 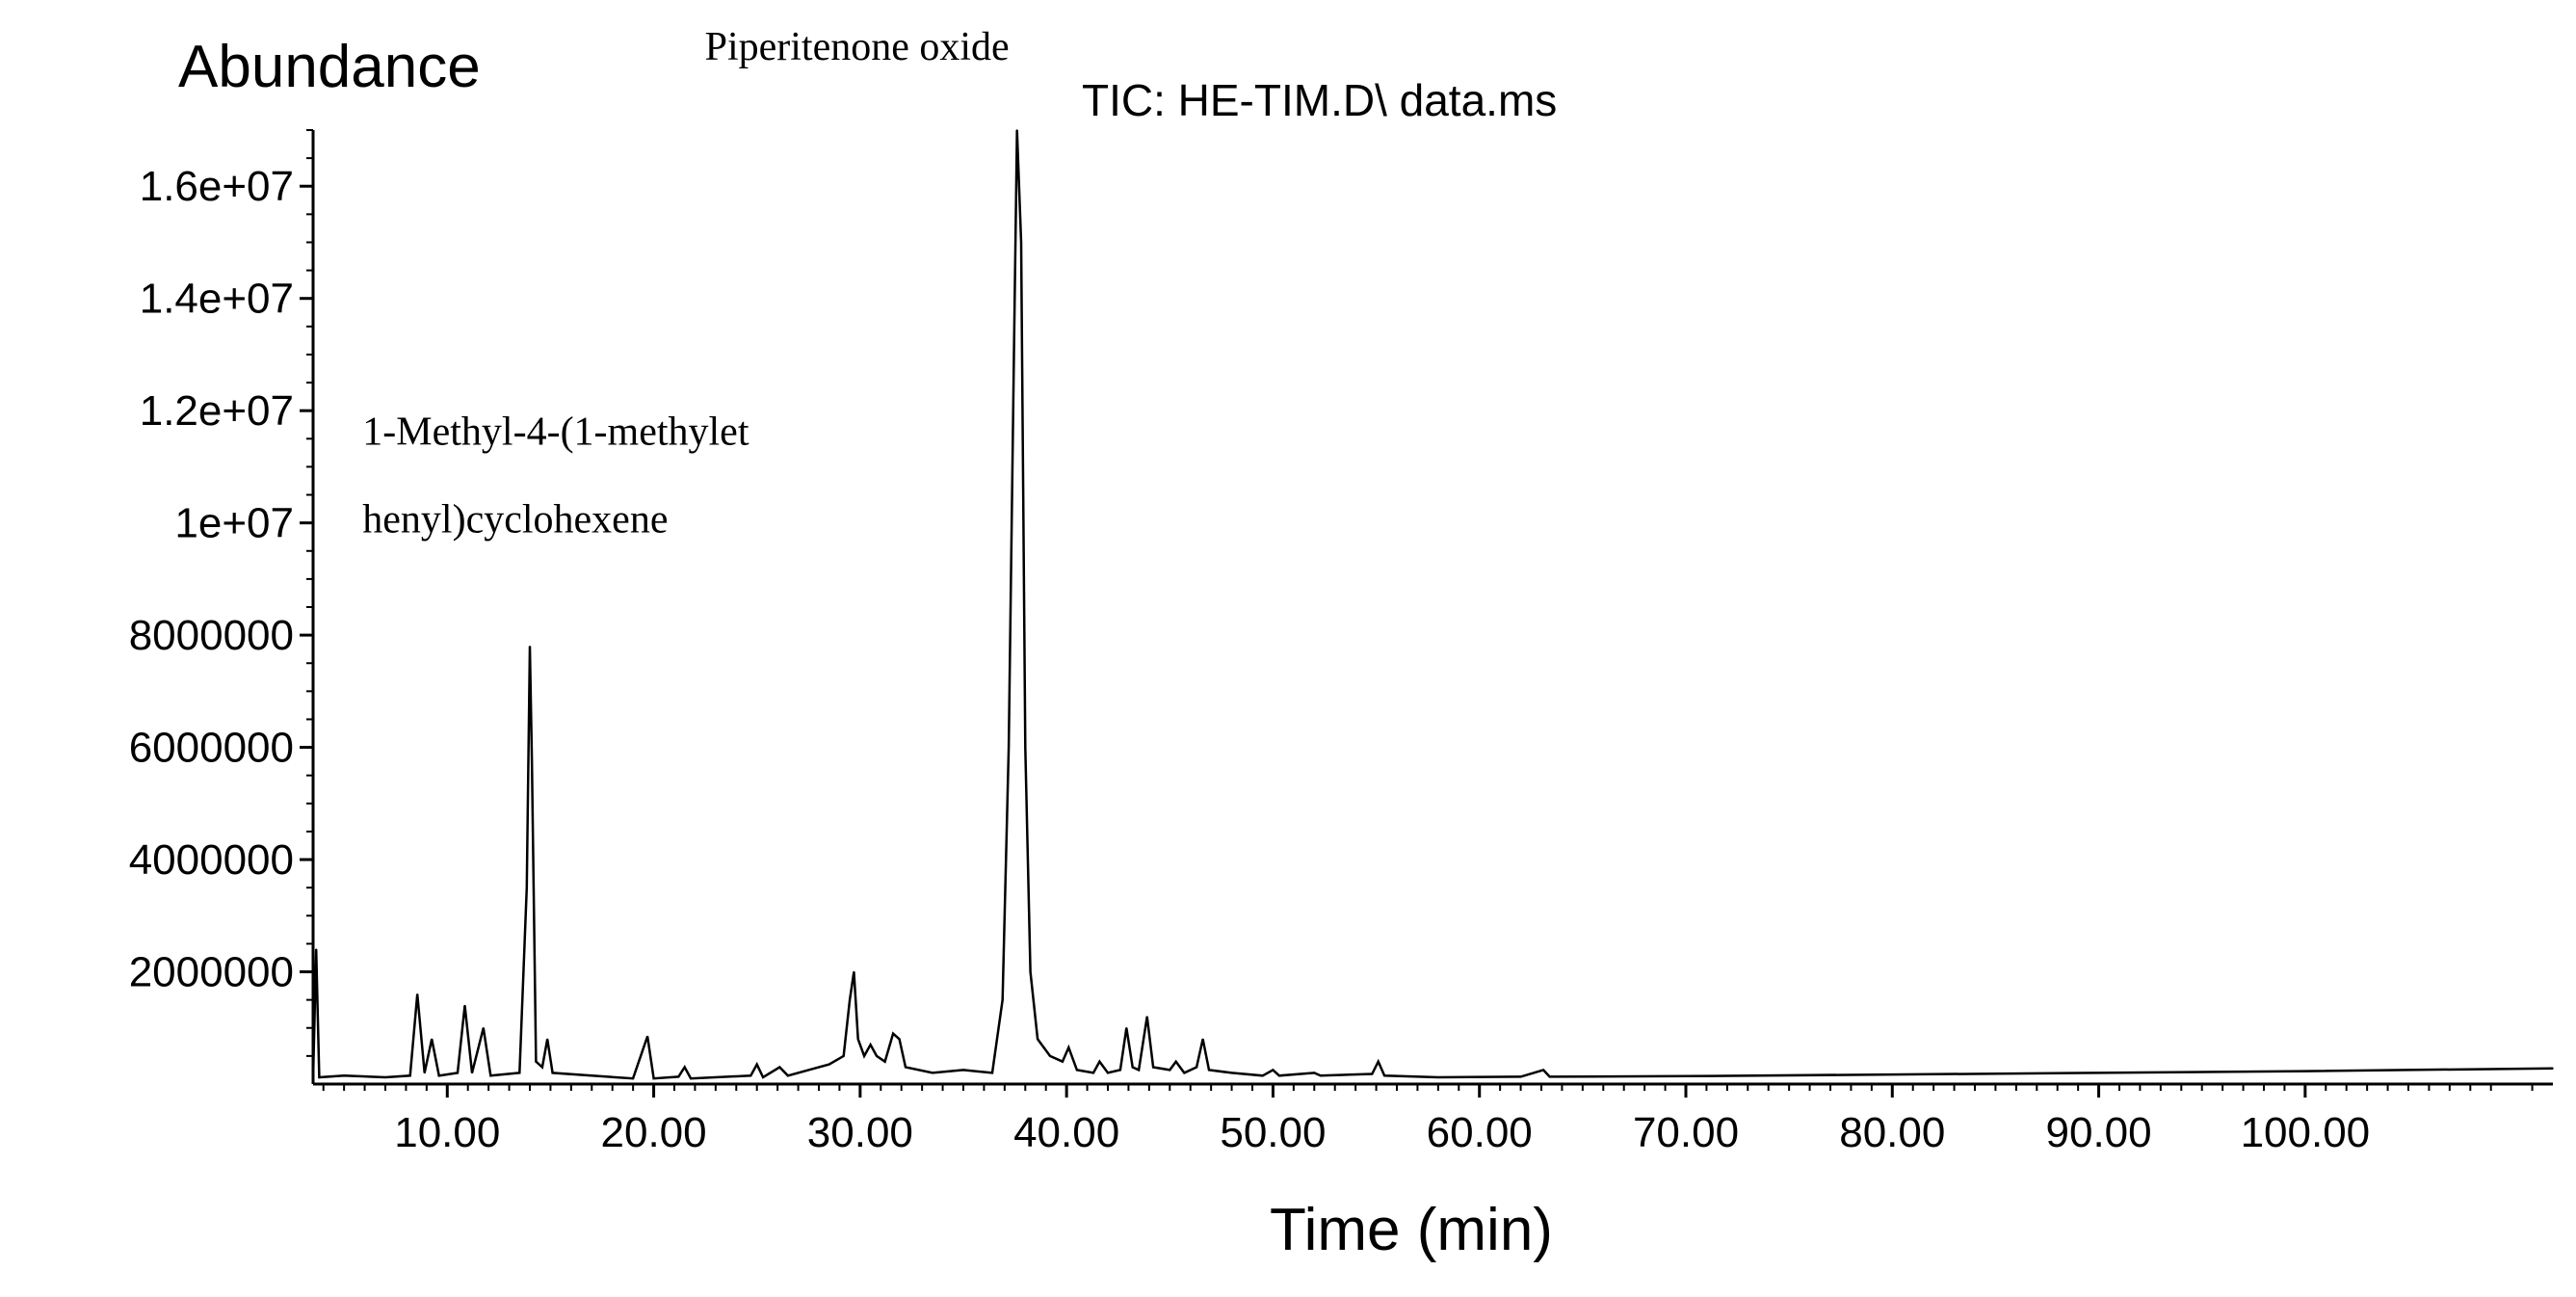 What do you see at coordinates (212, 860) in the screenshot?
I see `y-tick-label: 4000000` at bounding box center [212, 860].